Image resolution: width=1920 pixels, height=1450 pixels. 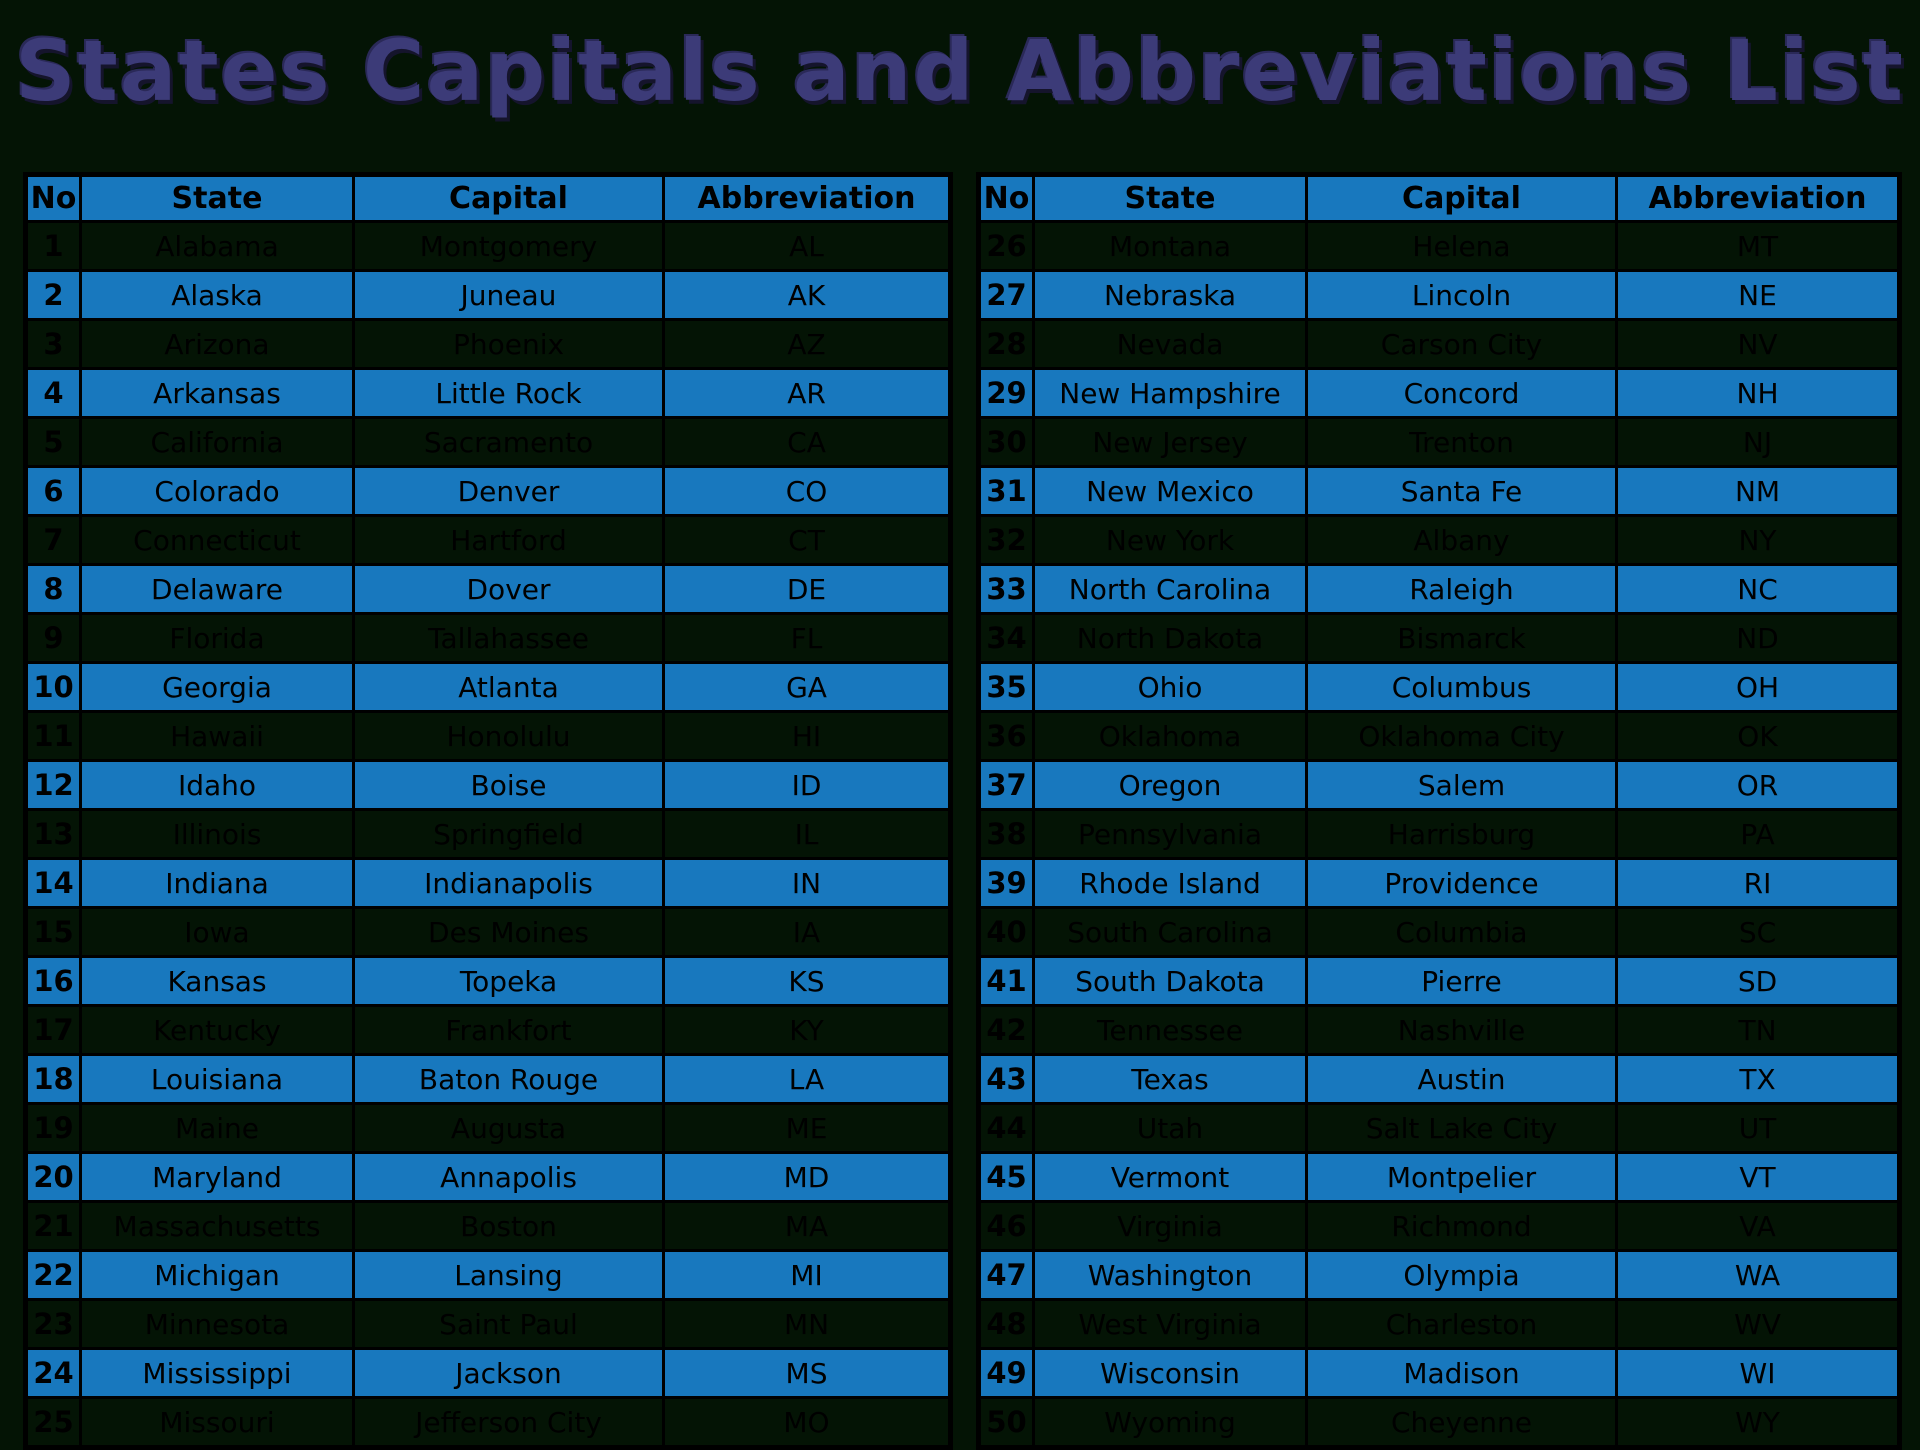 I want to click on table-row: 25 Missouri Jefferson City MO, so click(x=488, y=1422).